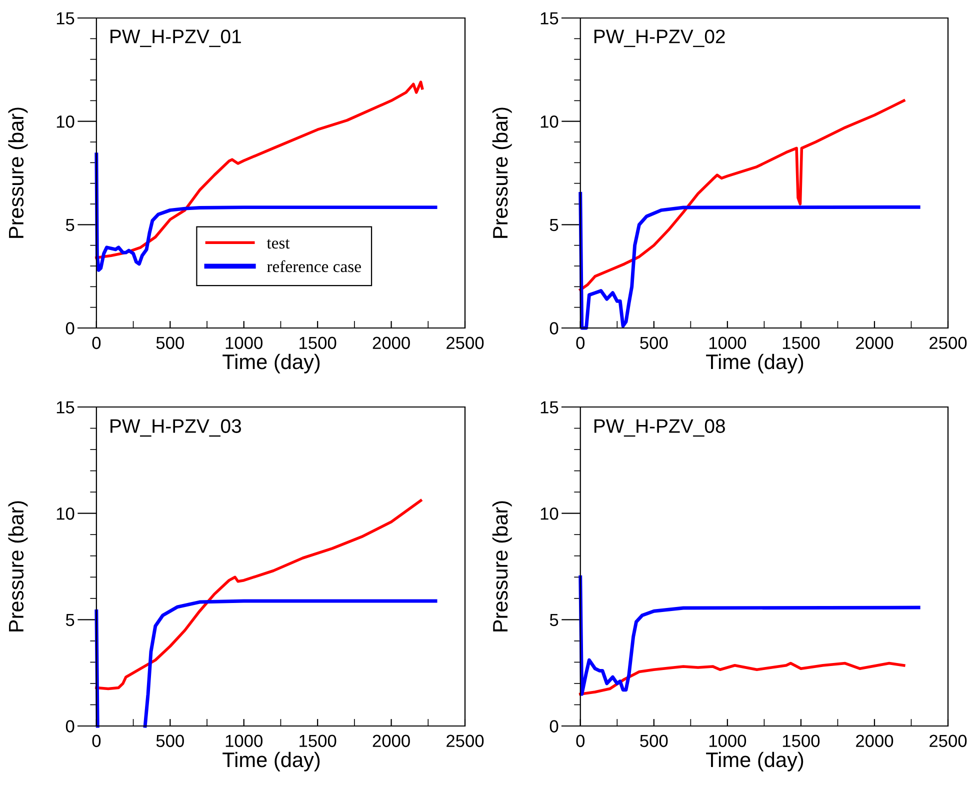 The width and height of the screenshot is (978, 800). I want to click on text: PW_H-PZV_02, so click(659, 39).